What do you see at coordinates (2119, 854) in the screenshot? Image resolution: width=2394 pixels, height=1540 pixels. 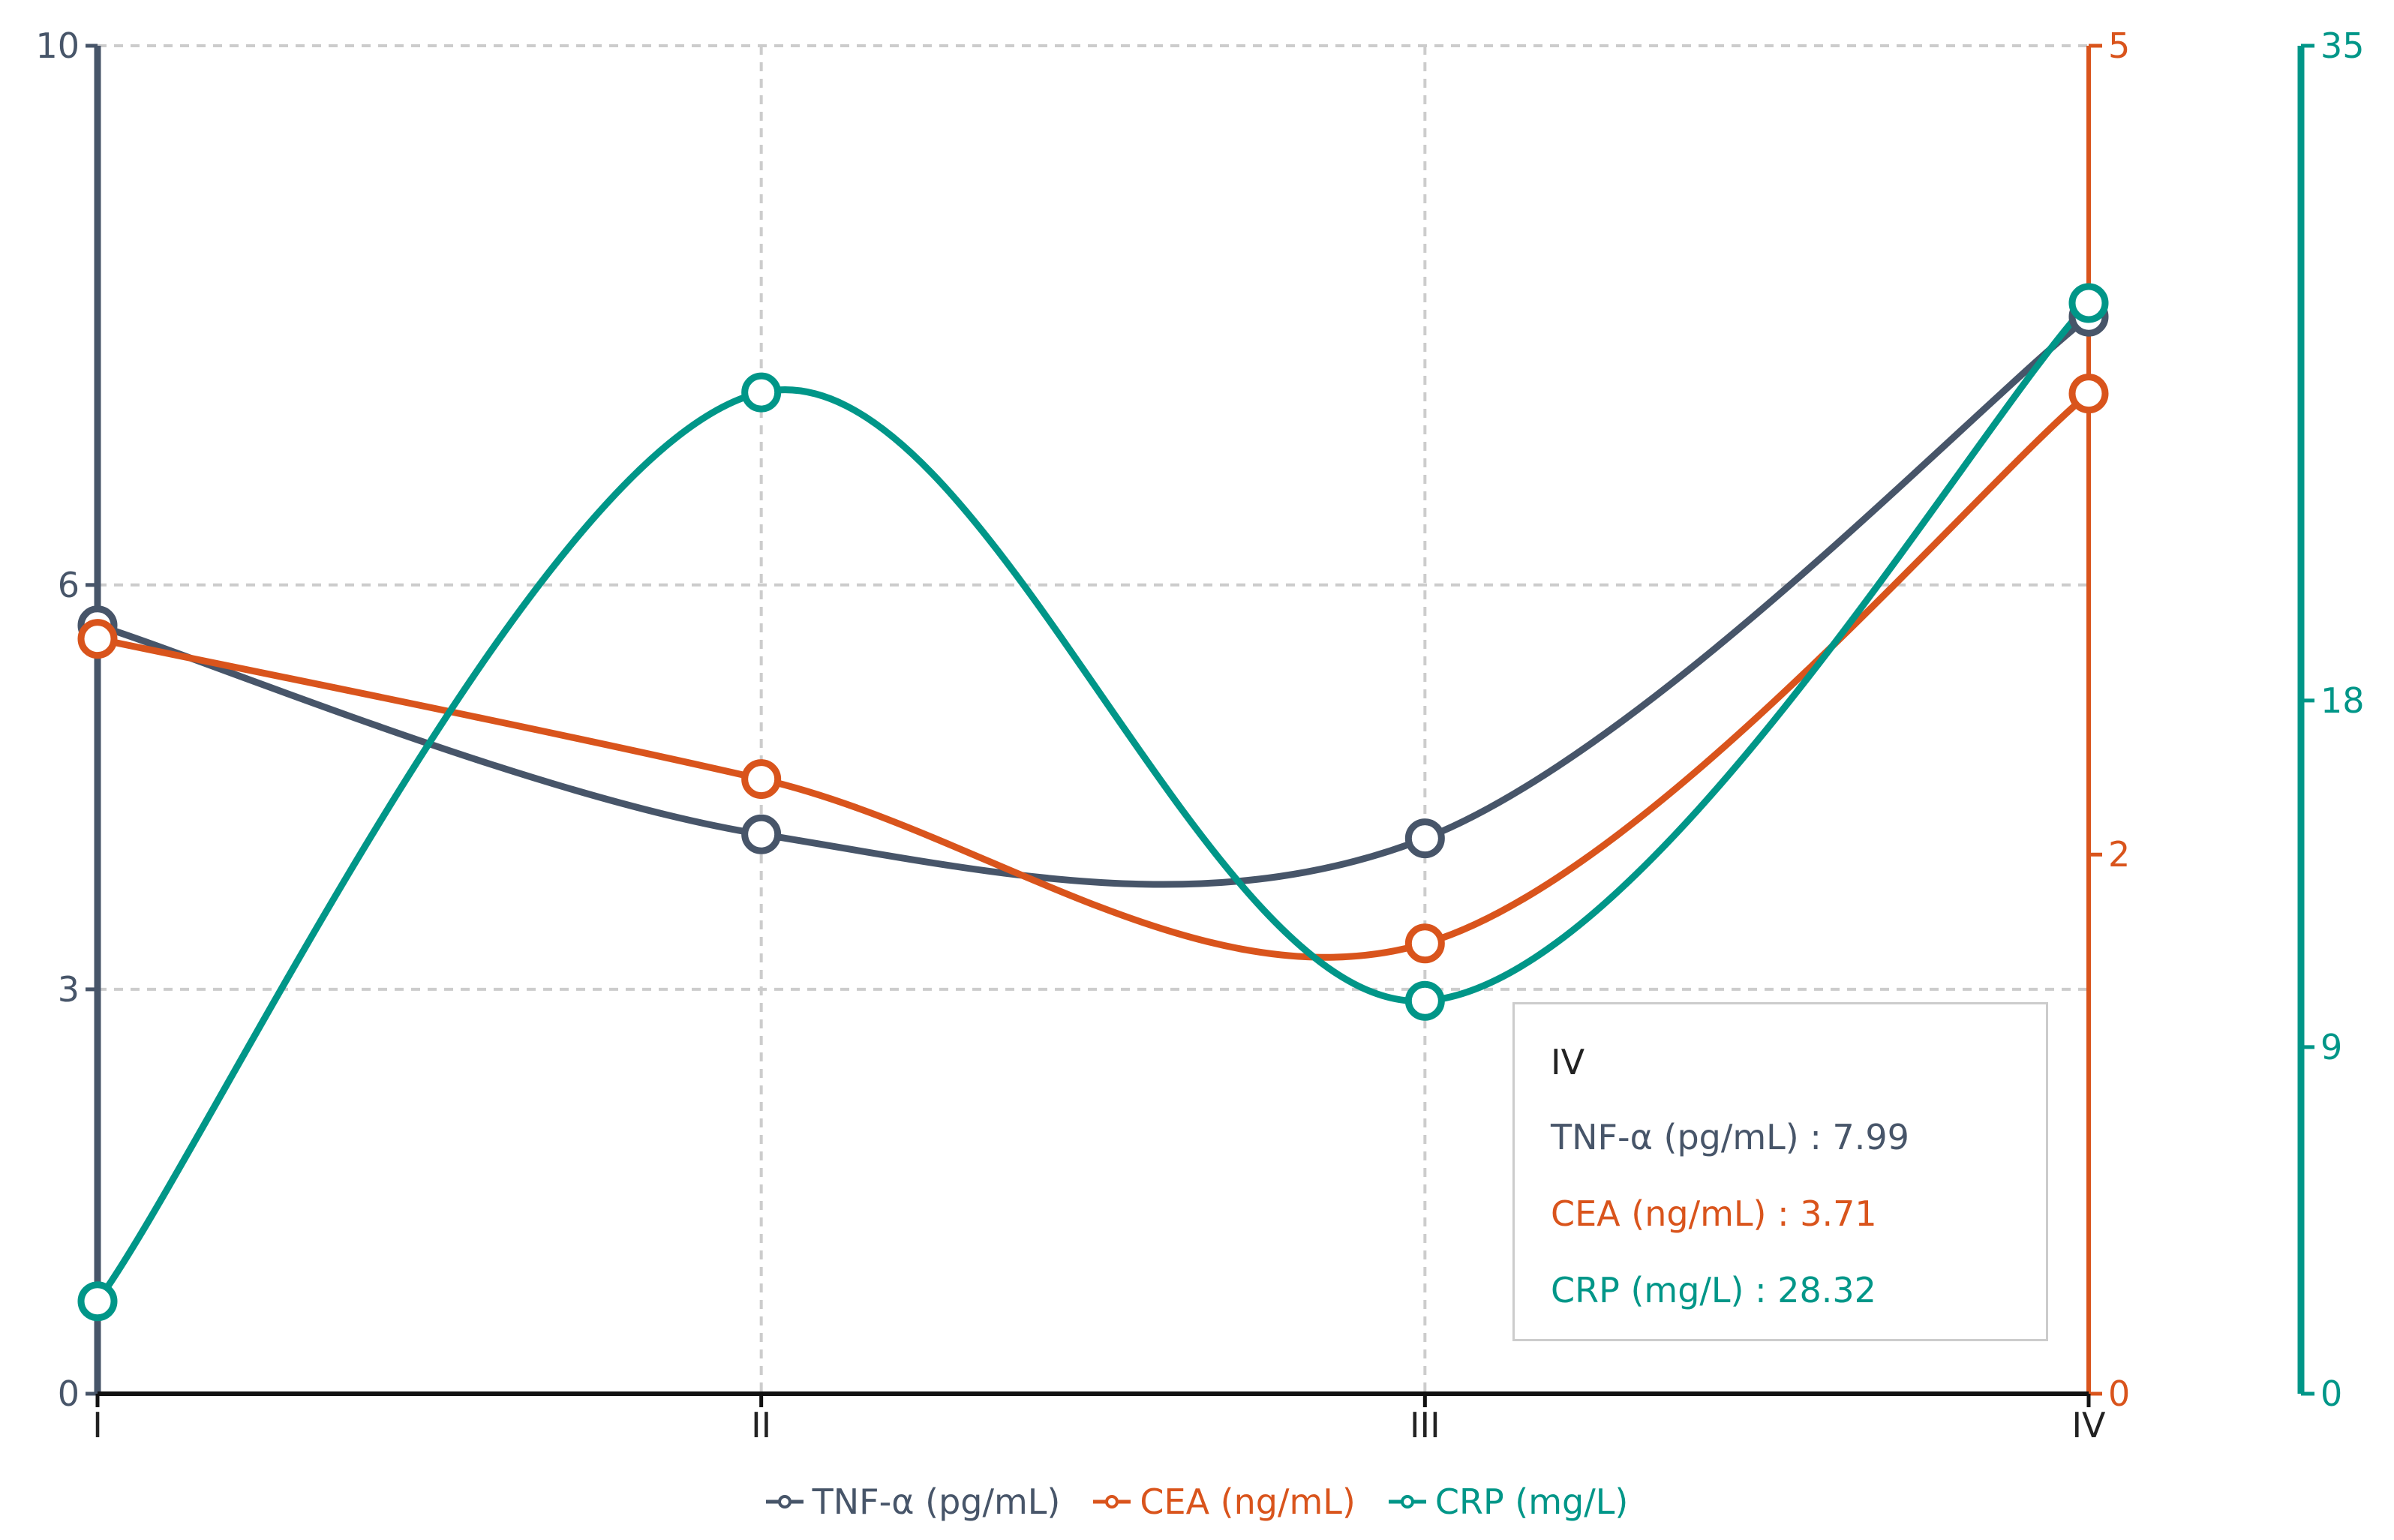 I see `right-axis-cea-tick-label: 2` at bounding box center [2119, 854].